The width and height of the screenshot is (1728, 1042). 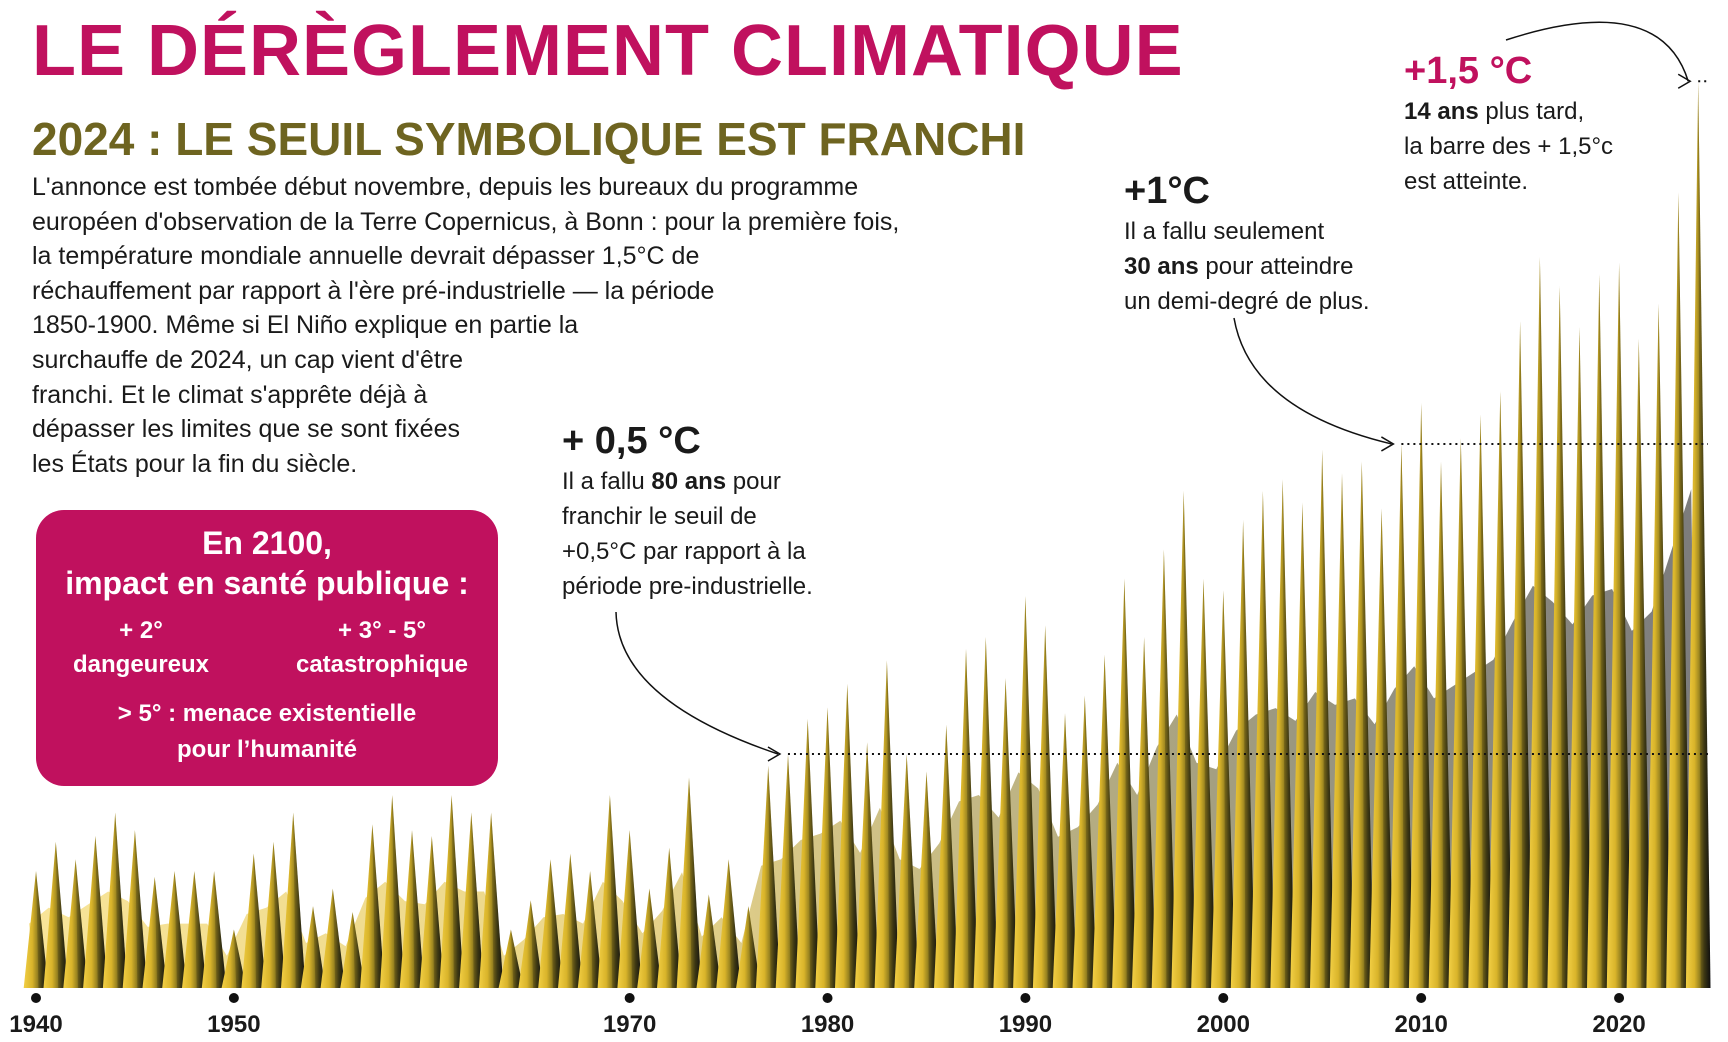 I want to click on spike-2023, so click(x=1678, y=590).